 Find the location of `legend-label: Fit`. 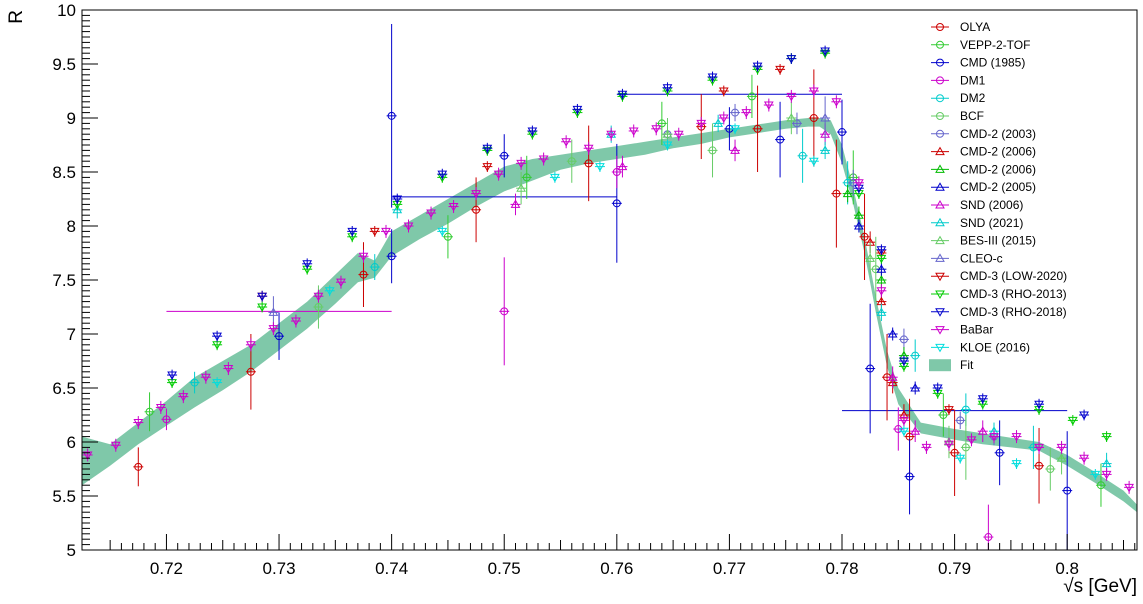

legend-label: Fit is located at coordinates (967, 365).